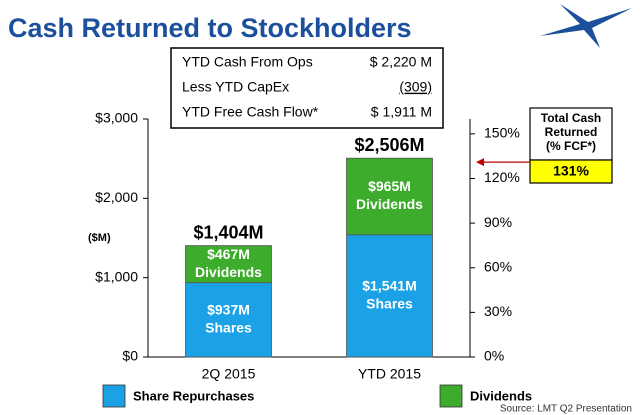 This screenshot has height=415, width=640. I want to click on y-tick-label: $0, so click(130, 356).